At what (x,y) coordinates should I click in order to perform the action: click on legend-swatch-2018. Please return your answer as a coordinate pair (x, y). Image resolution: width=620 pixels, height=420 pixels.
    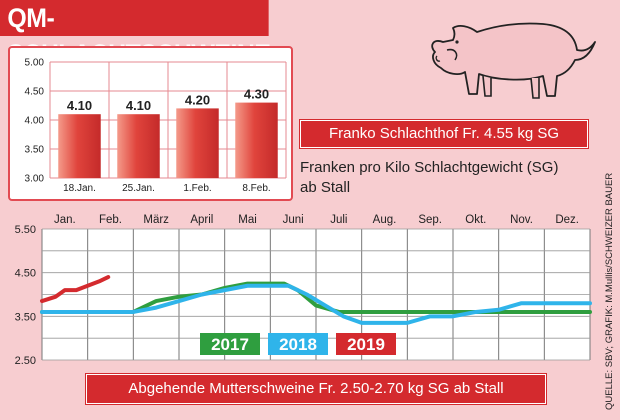
    Looking at the image, I should click on (298, 344).